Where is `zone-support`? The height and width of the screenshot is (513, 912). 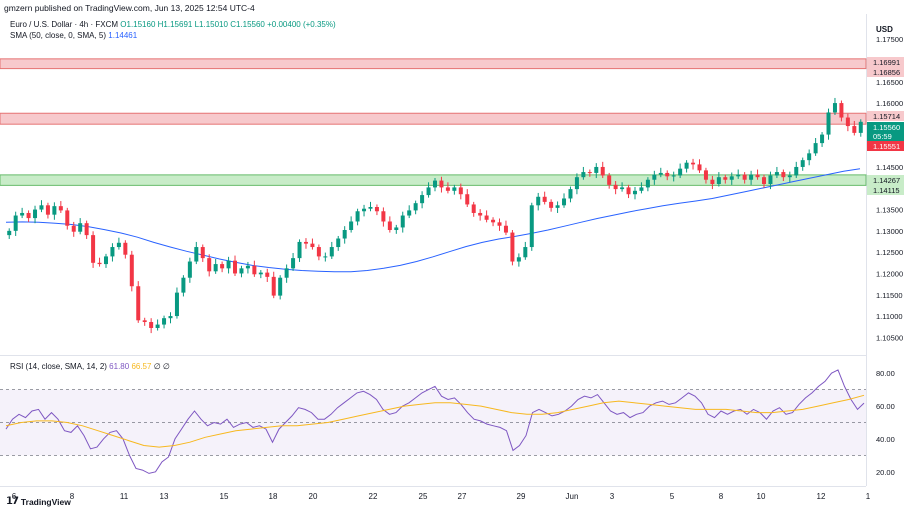
zone-support is located at coordinates (433, 180).